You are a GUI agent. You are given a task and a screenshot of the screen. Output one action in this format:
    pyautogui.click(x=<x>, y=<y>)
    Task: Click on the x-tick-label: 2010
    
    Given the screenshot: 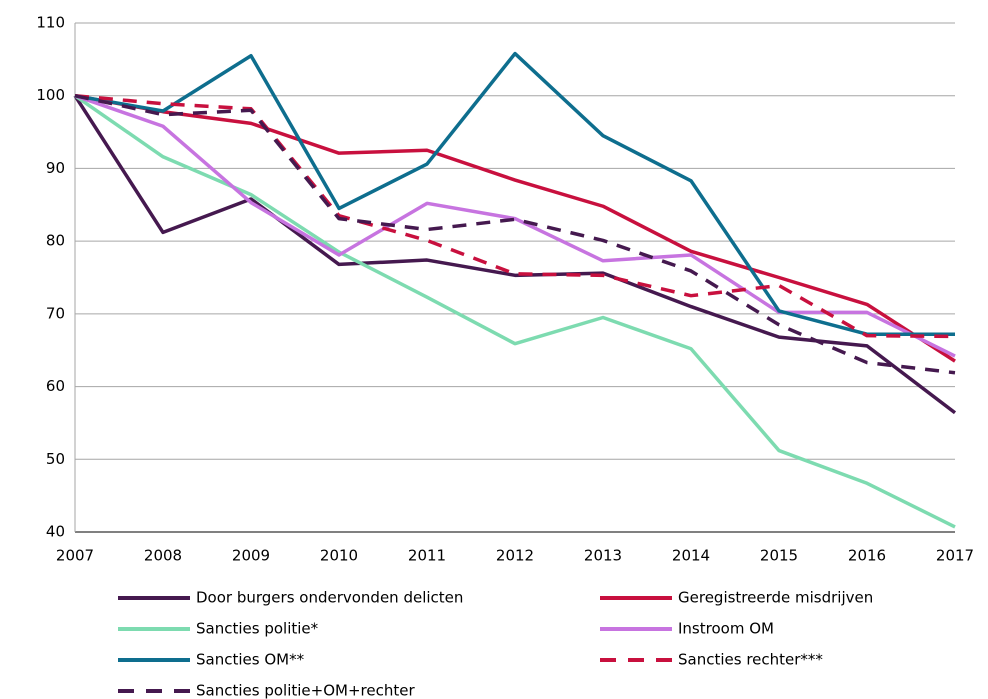 What is the action you would take?
    pyautogui.click(x=339, y=556)
    